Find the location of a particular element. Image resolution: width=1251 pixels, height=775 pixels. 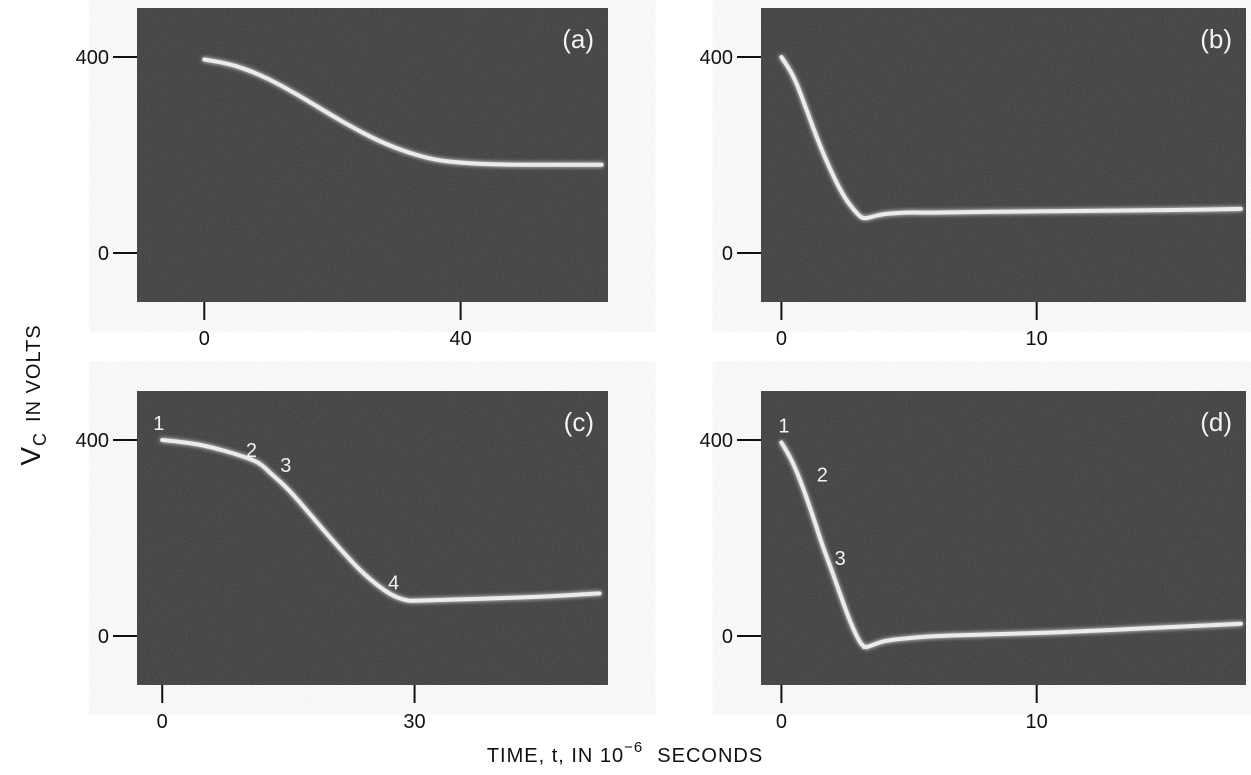

x-axis-title: TIME, t, IN 10−6 SECONDS is located at coordinates (625, 753).